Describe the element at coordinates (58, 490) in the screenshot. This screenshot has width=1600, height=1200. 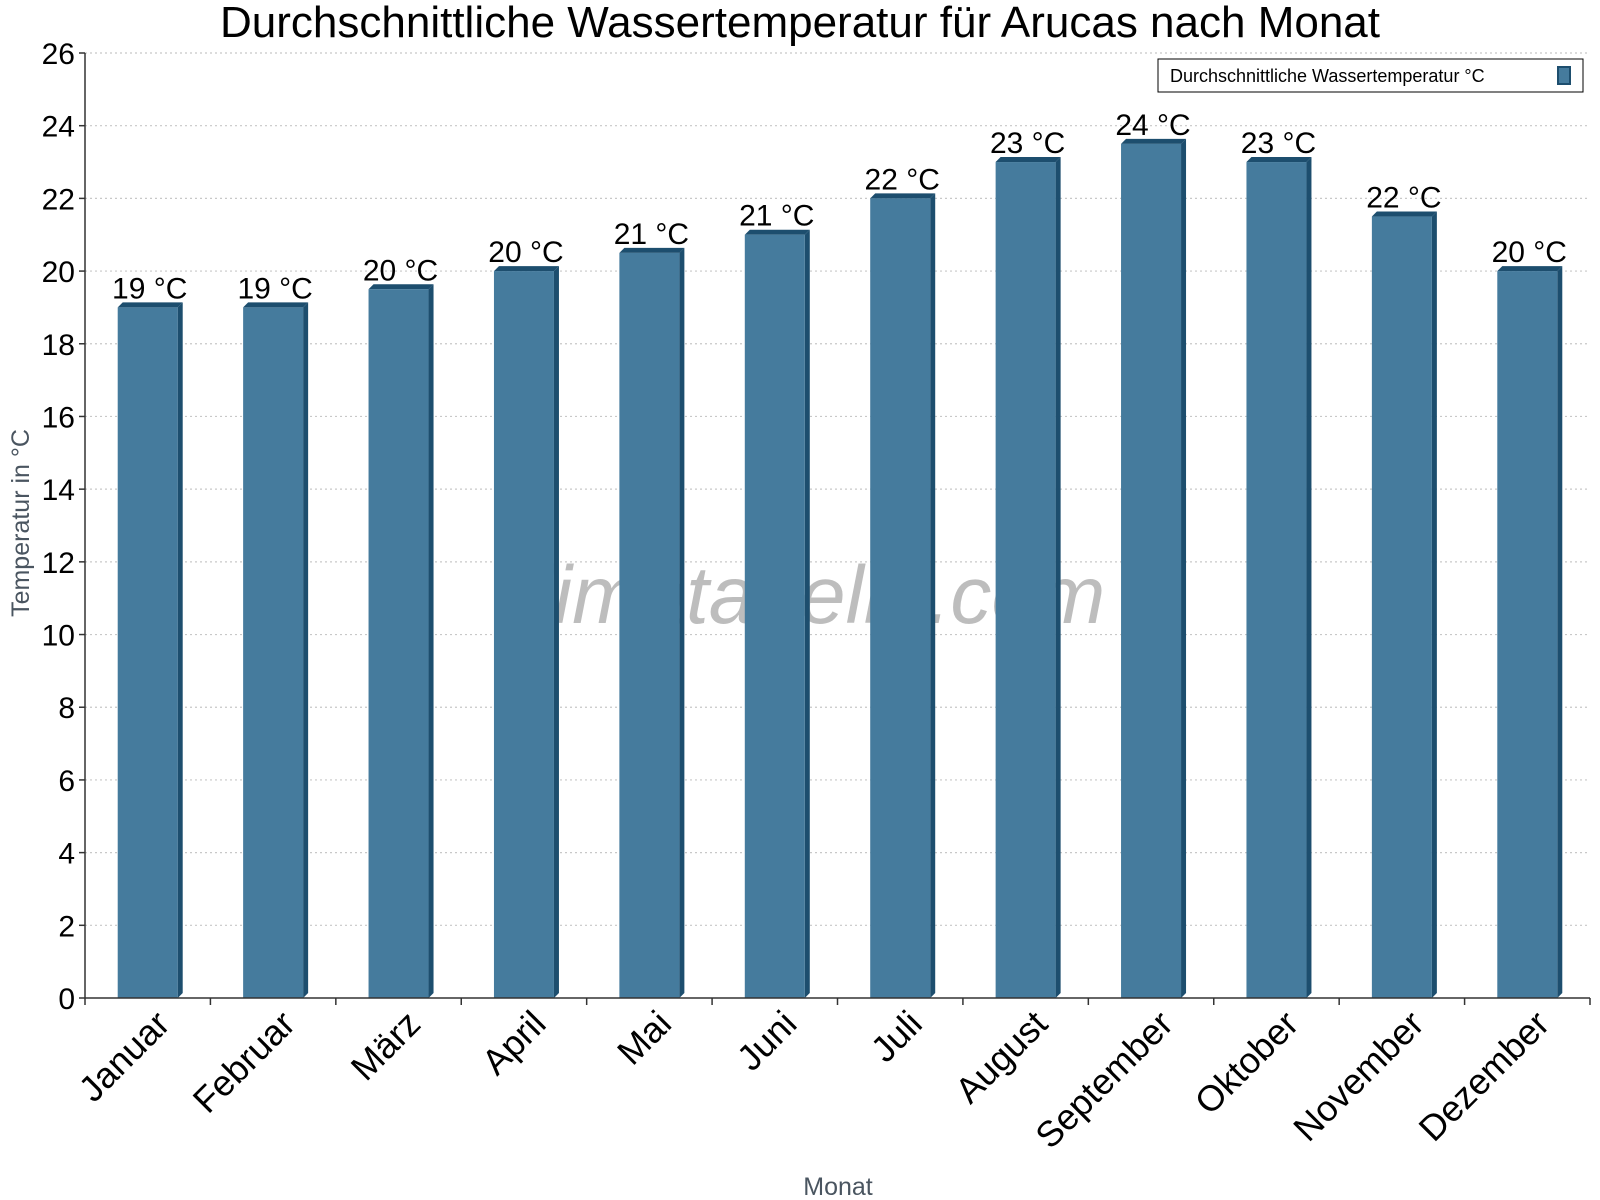
I see `y-tick-label: 14` at that location.